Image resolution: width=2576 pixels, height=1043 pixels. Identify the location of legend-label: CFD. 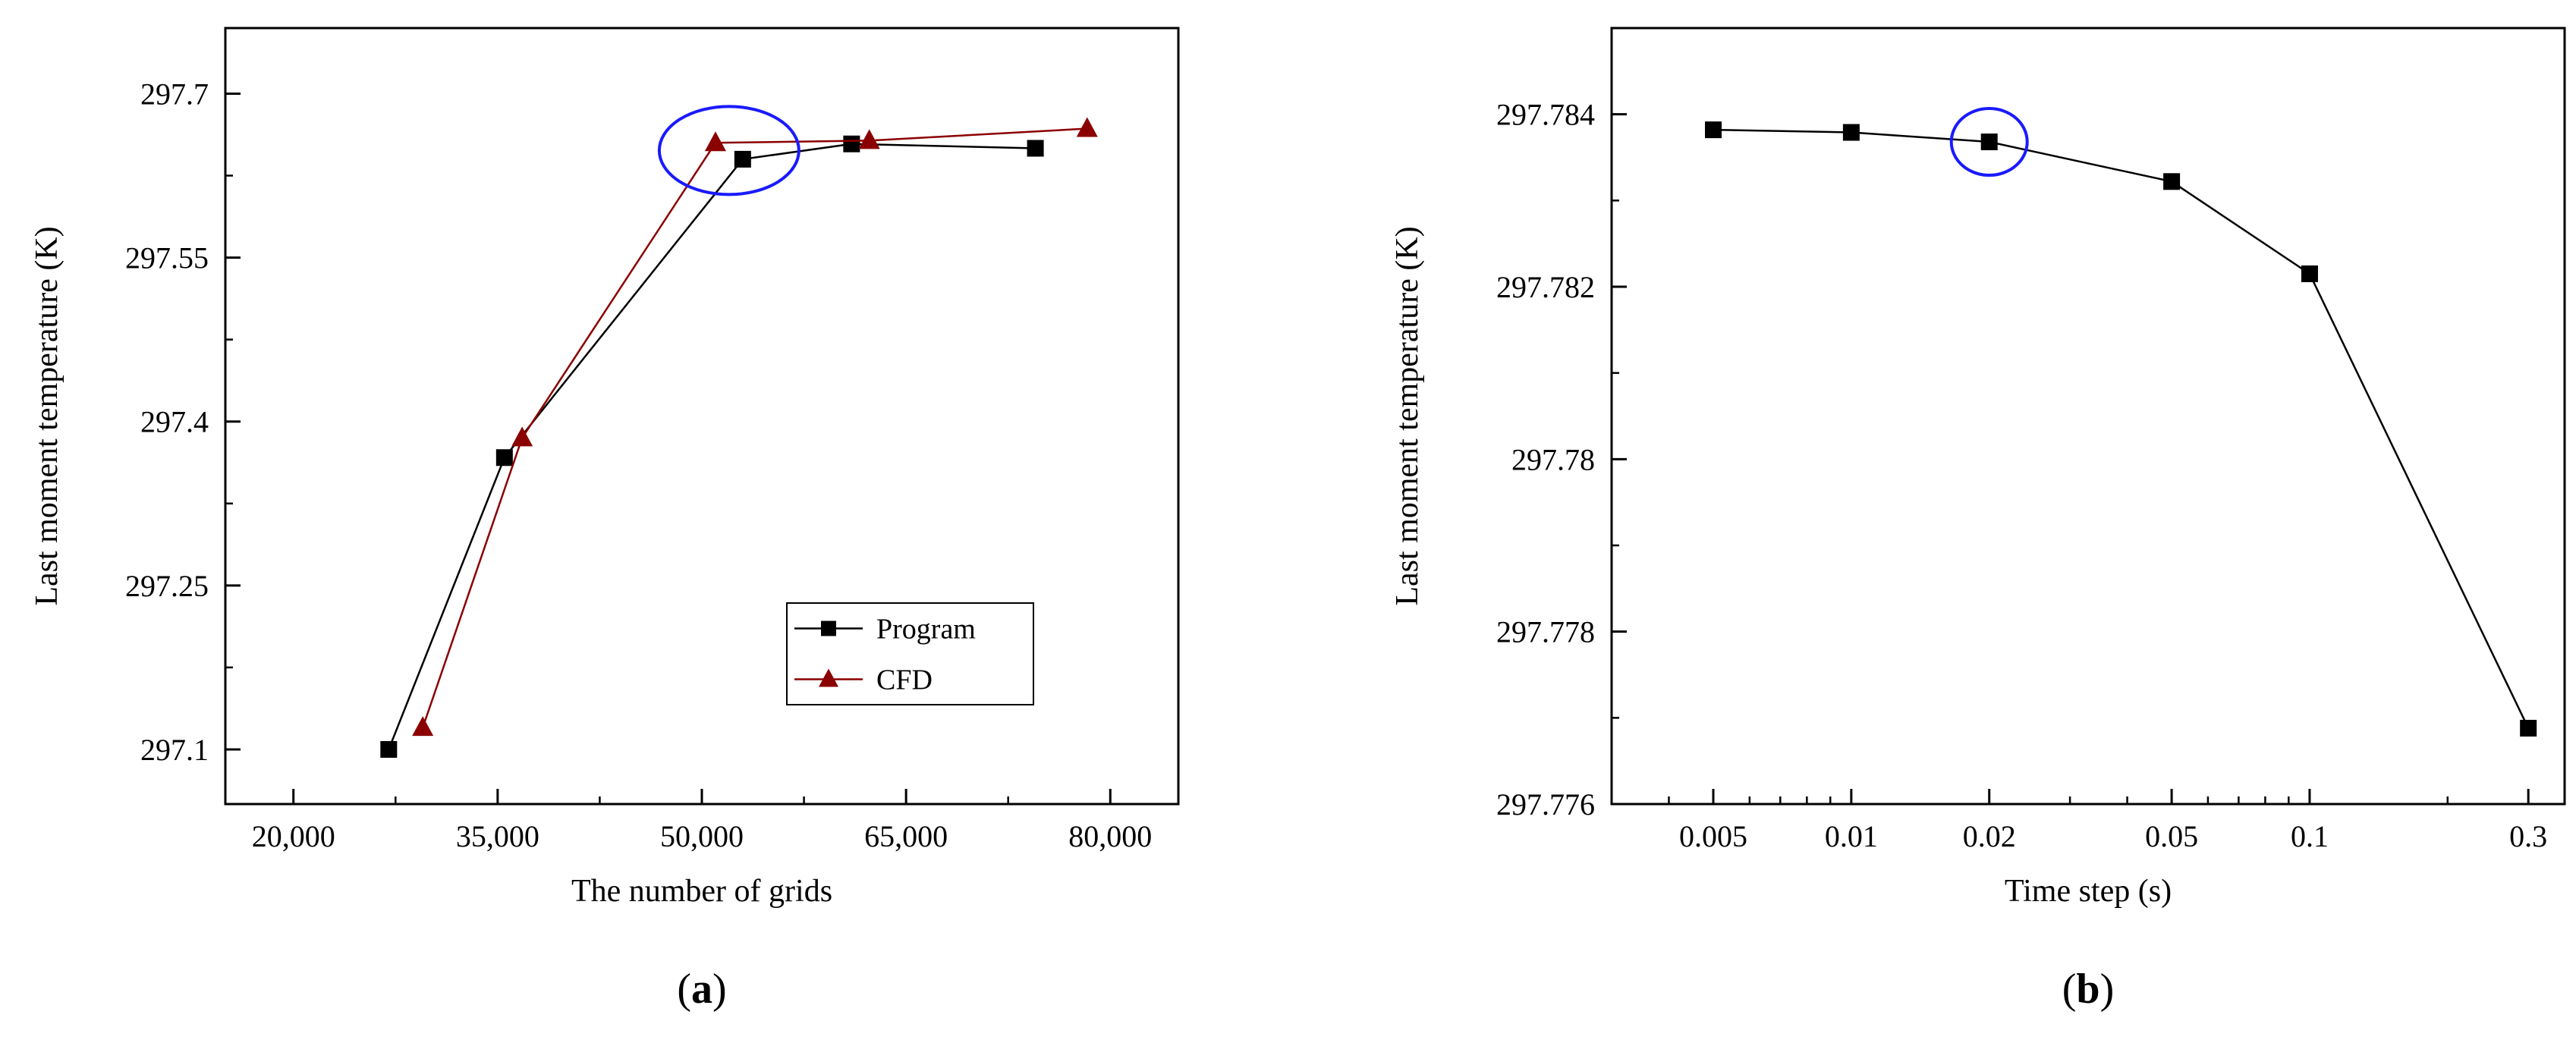
(904, 680).